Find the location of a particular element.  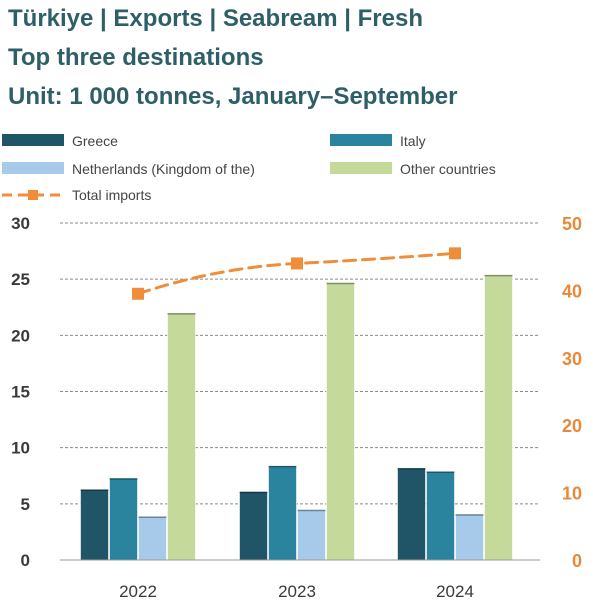

x-tick-label-2023: 2023 is located at coordinates (297, 591).